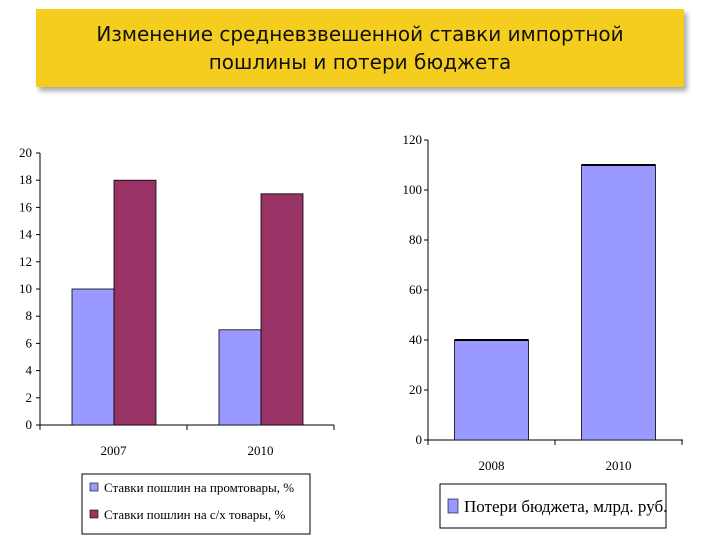 The height and width of the screenshot is (540, 720). What do you see at coordinates (25, 261) in the screenshot?
I see `y-tick-label: 12` at bounding box center [25, 261].